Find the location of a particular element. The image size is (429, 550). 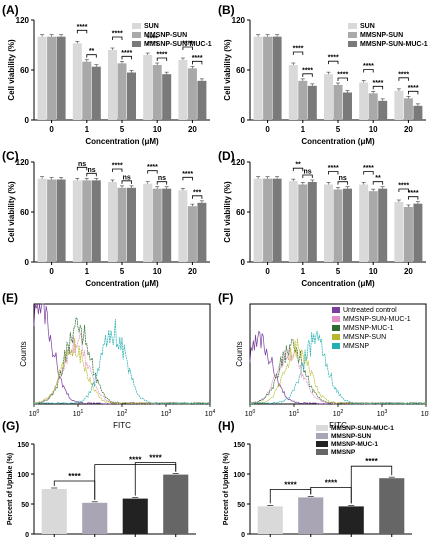

panel-a-x-tick-label: 5 is located at coordinates (122, 129).